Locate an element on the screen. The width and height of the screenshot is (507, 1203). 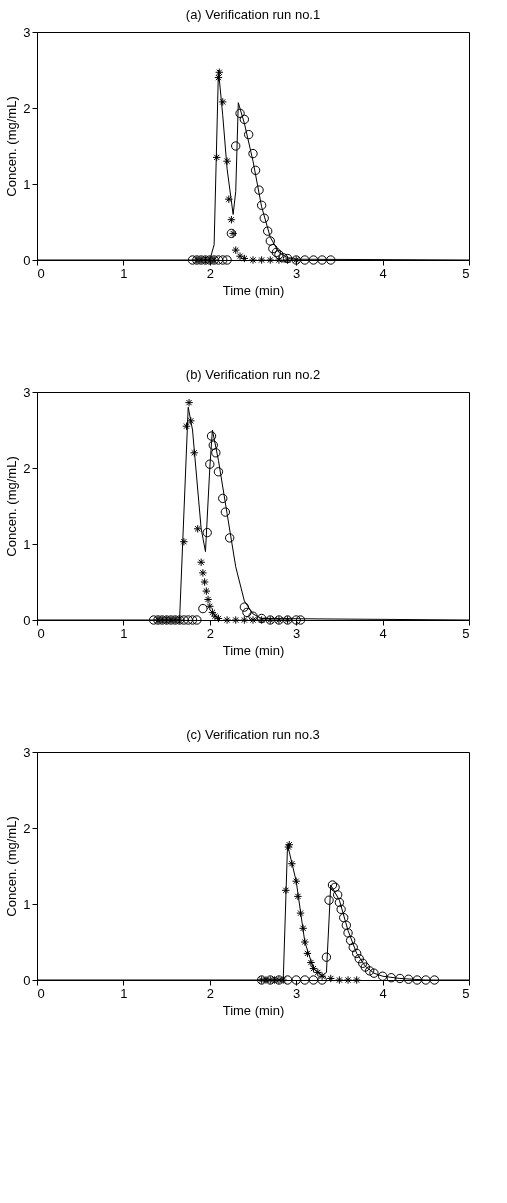
chart-title: (b) Verification run no.2 is located at coordinates (253, 374).